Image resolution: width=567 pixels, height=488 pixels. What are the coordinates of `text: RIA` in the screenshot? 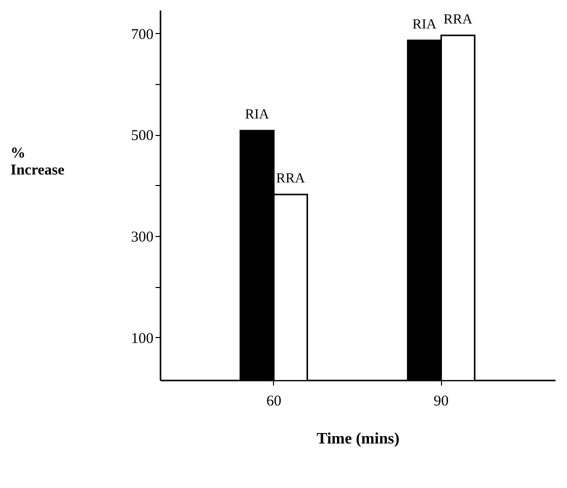 It's located at (424, 24).